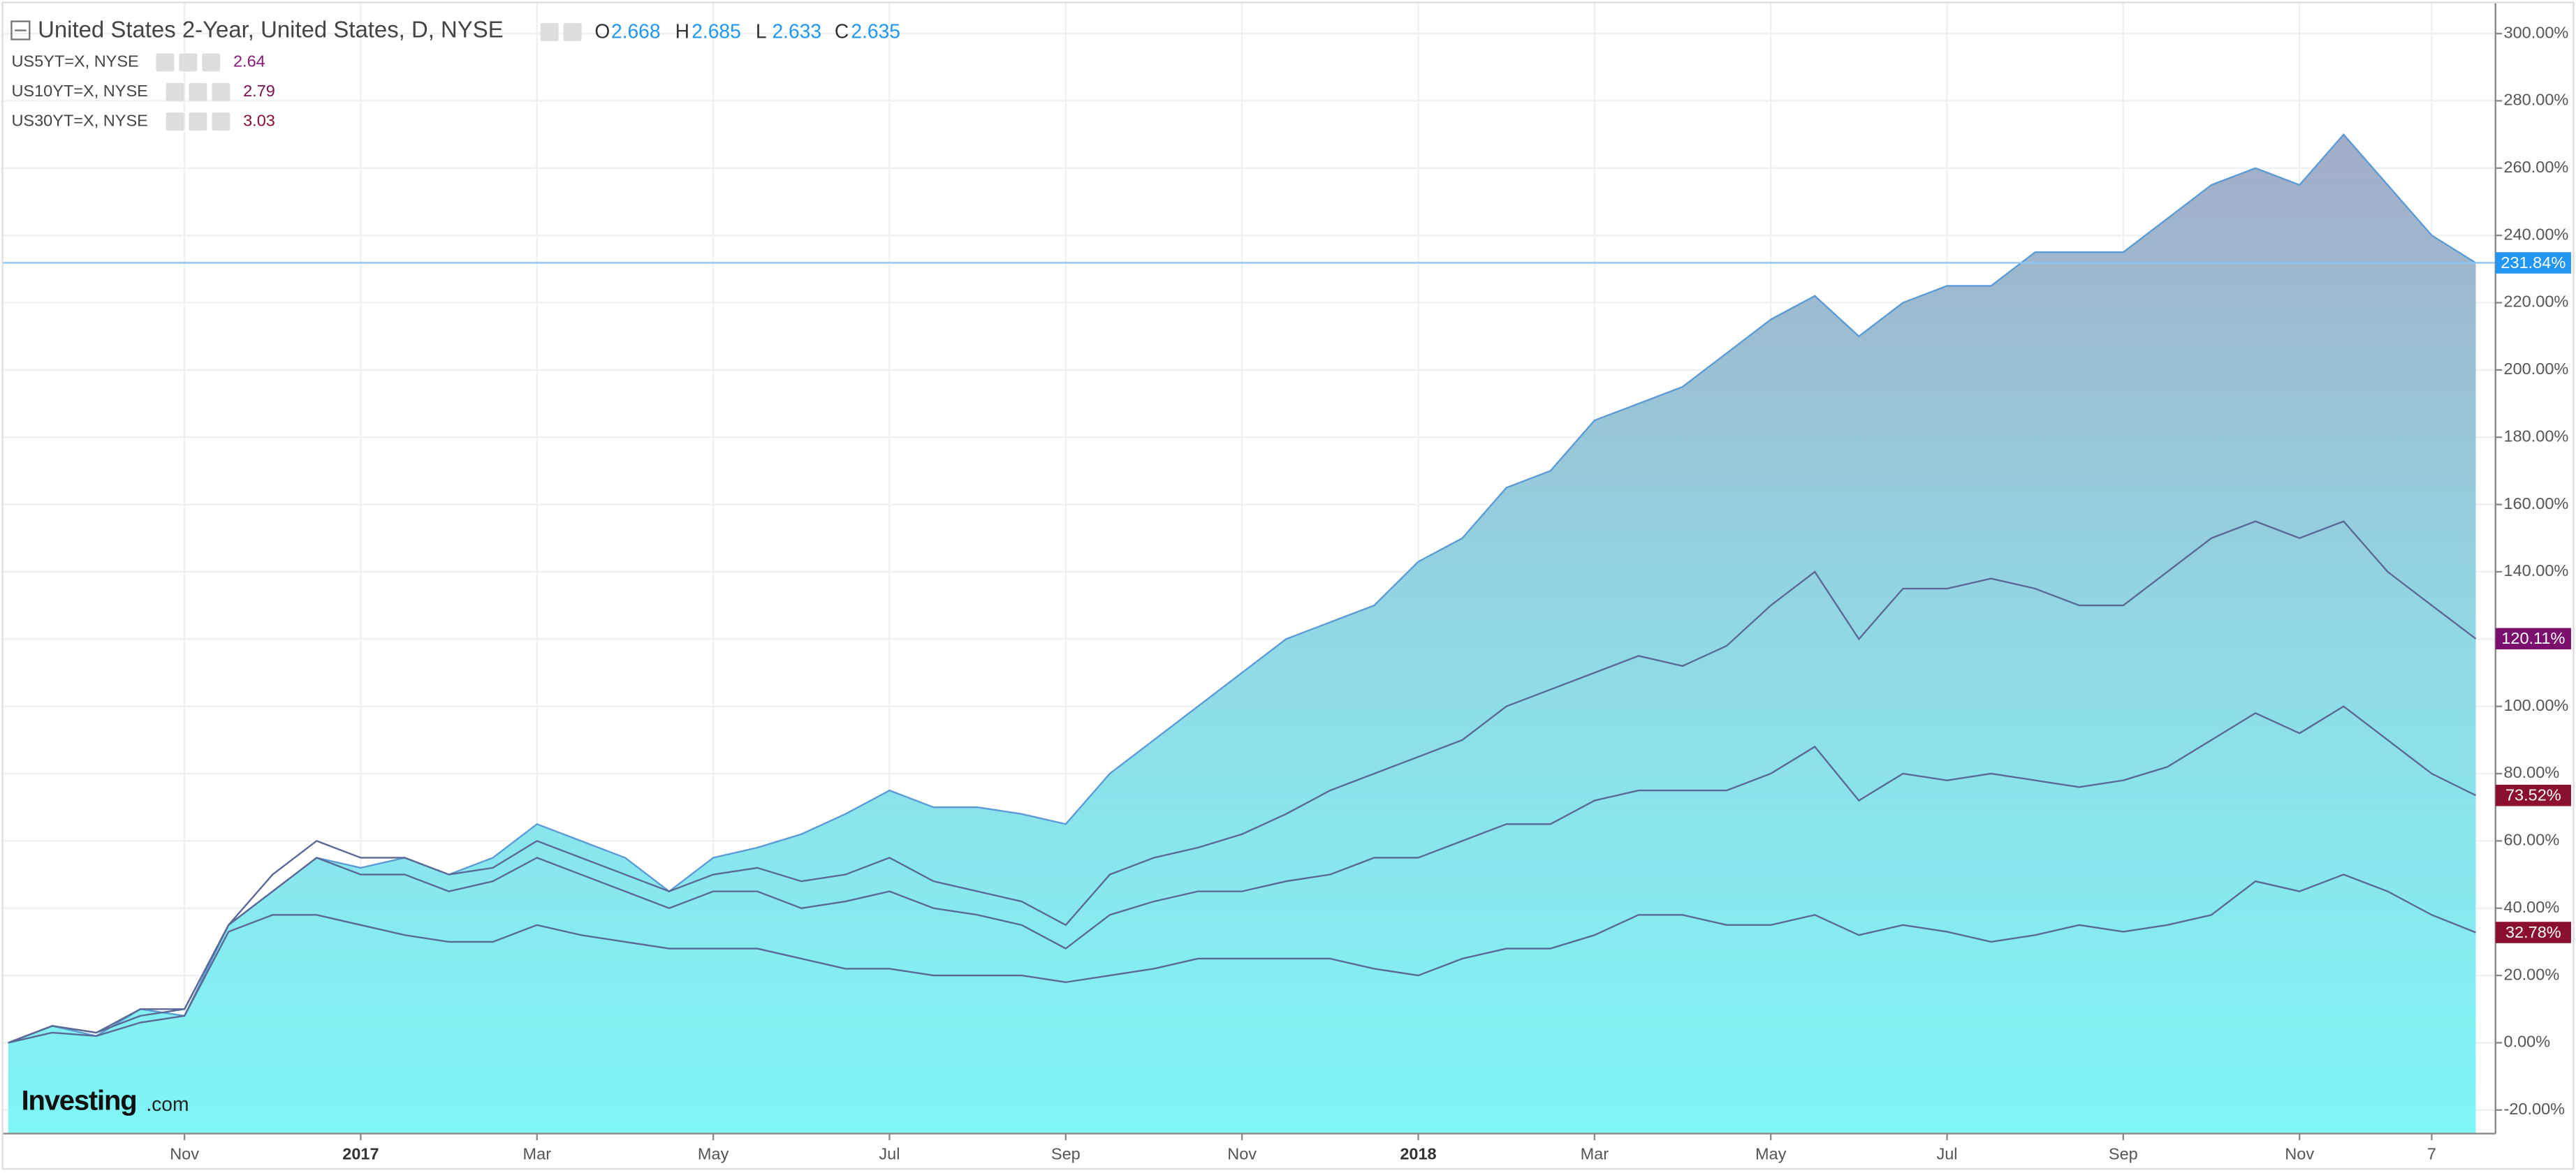  I want to click on y-tick-label: 20.00%, so click(2532, 974).